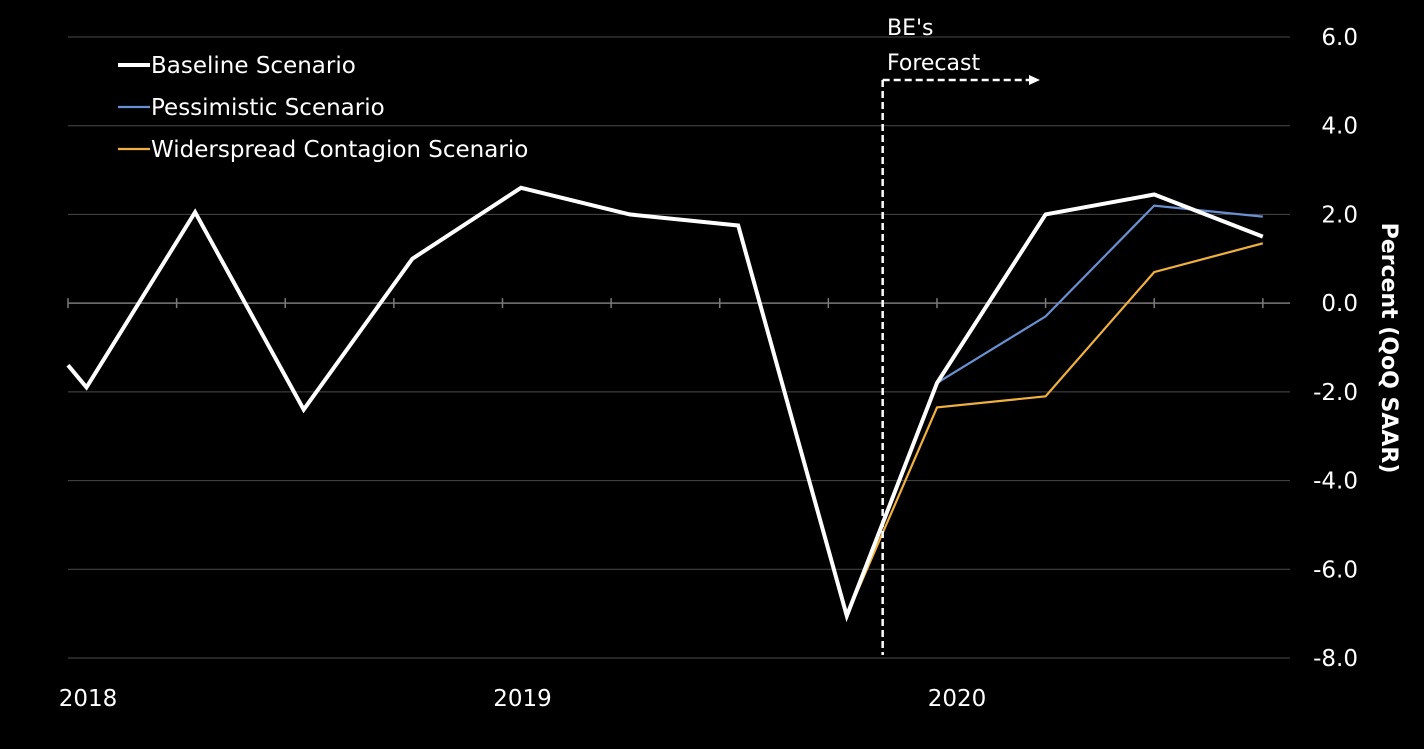  What do you see at coordinates (933, 63) in the screenshot?
I see `forecast-annotation-label: Forecast` at bounding box center [933, 63].